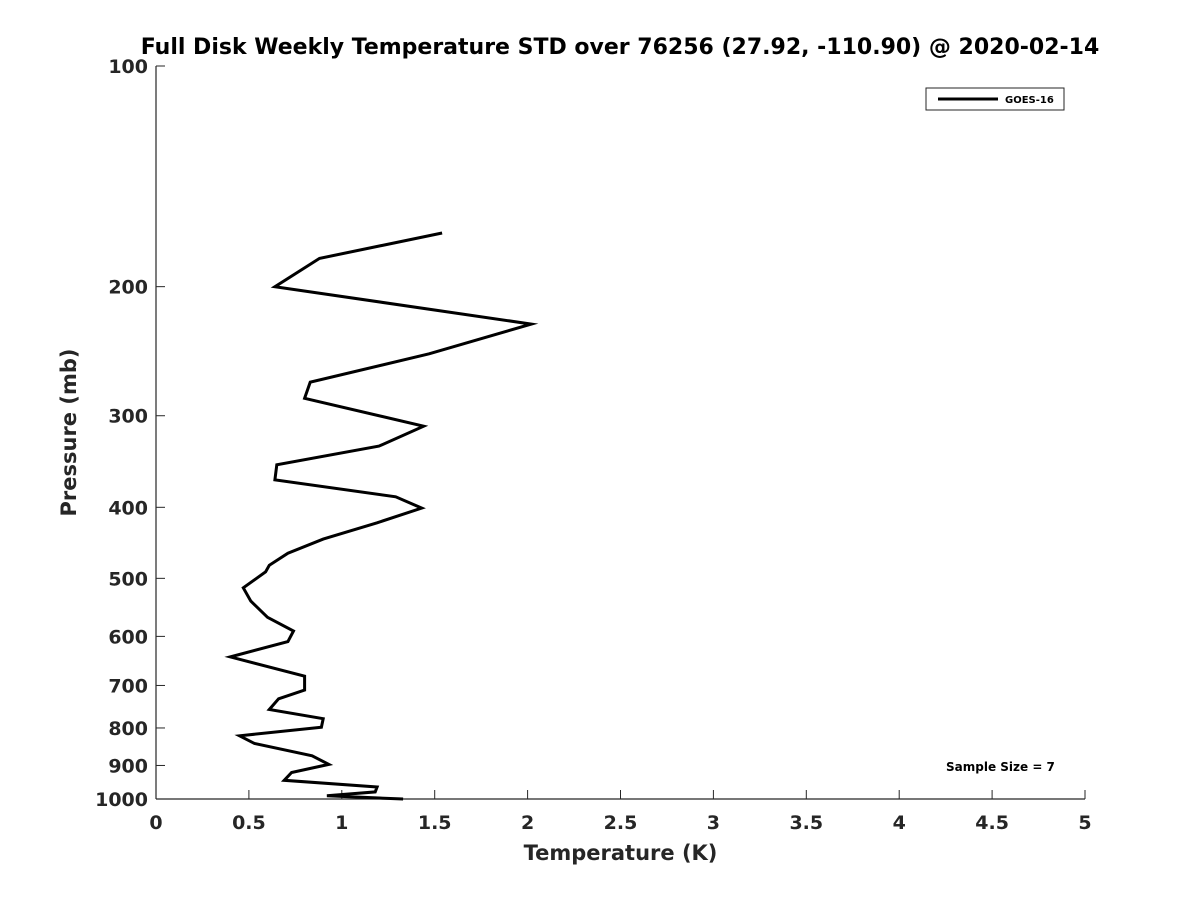 The width and height of the screenshot is (1200, 900). I want to click on x-tick-label: 2.5, so click(621, 823).